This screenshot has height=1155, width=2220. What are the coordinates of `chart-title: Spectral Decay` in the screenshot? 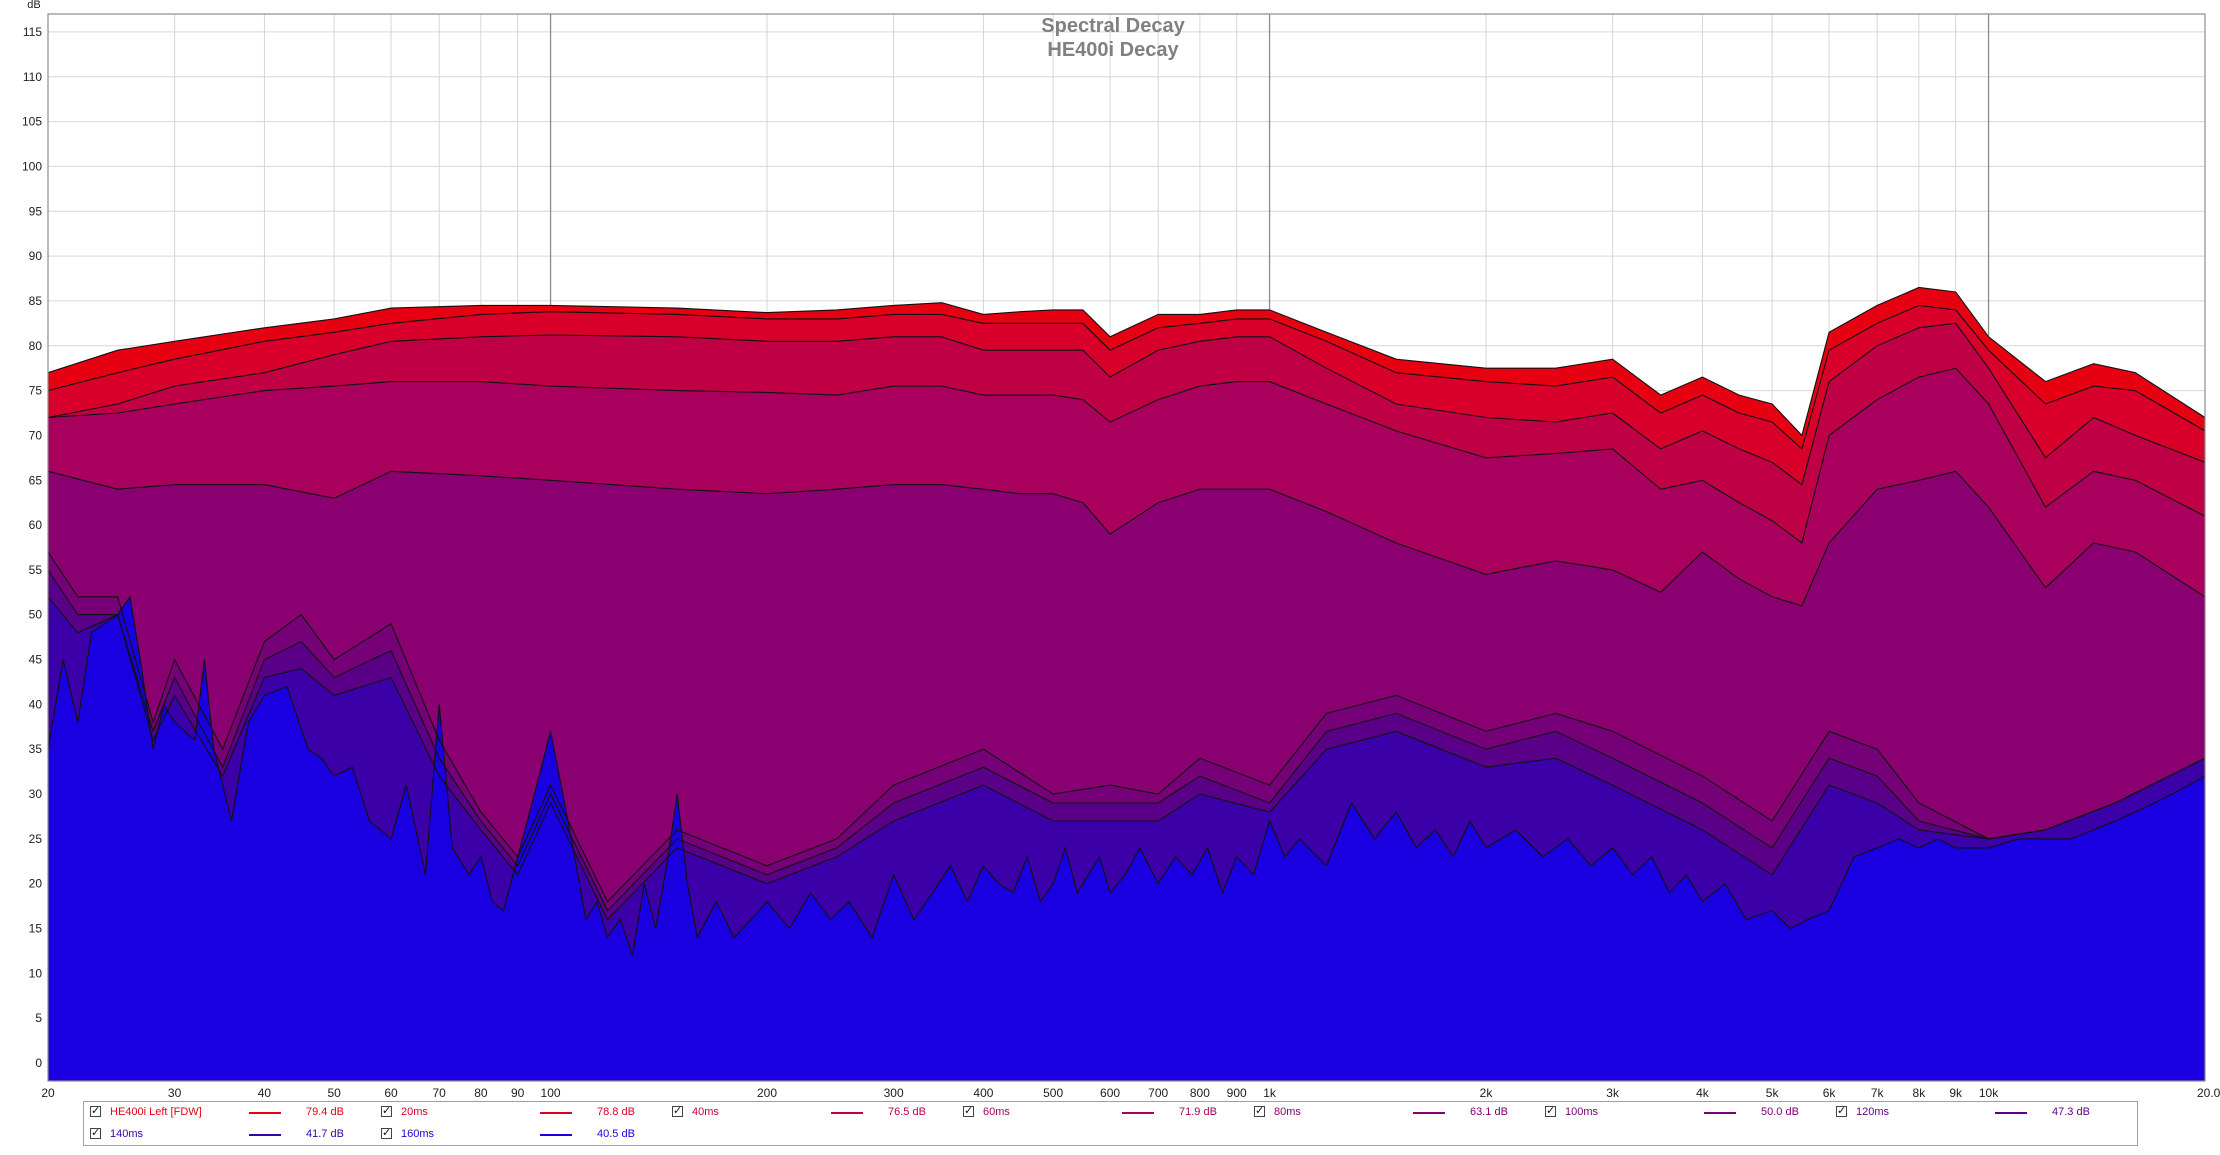 It's located at (1113, 26).